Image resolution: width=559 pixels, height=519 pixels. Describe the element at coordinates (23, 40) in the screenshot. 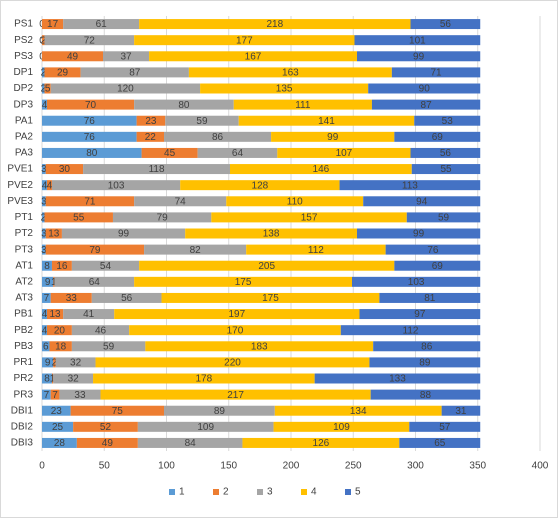

I see `y-tick-label: PS2` at that location.